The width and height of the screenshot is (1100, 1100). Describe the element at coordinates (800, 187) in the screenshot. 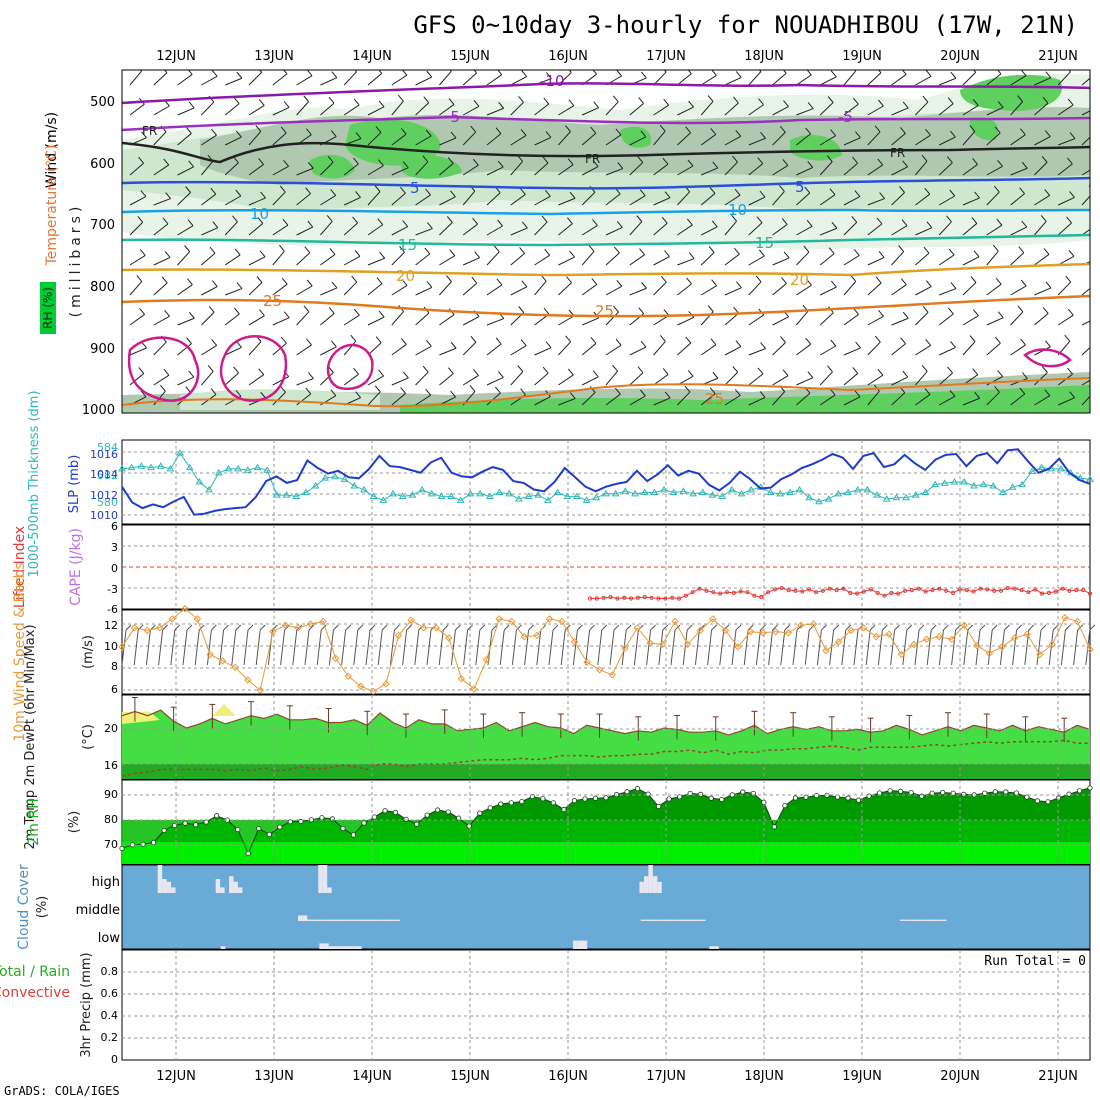

I see `isotherm-label: 5` at that location.